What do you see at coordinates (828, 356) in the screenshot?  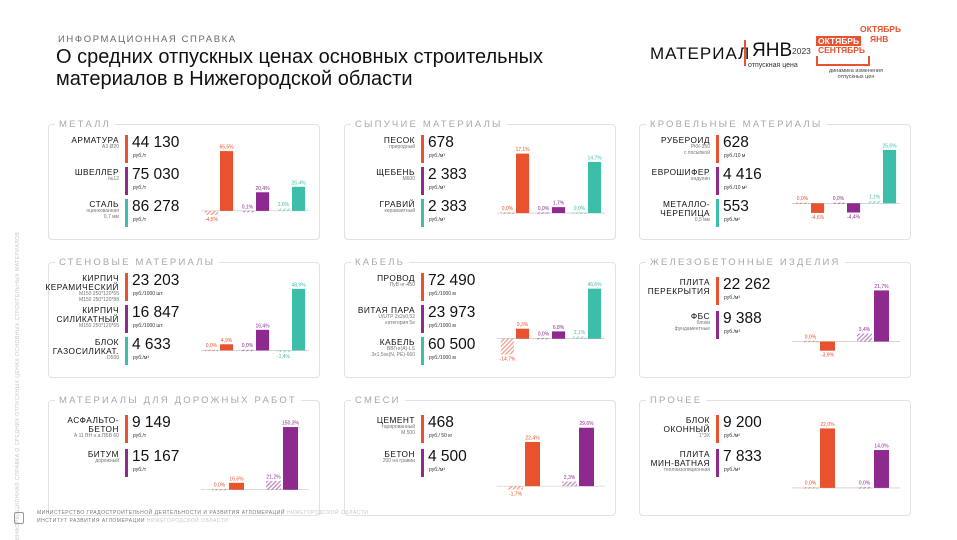 I see `bar-label: -3,9%` at bounding box center [828, 356].